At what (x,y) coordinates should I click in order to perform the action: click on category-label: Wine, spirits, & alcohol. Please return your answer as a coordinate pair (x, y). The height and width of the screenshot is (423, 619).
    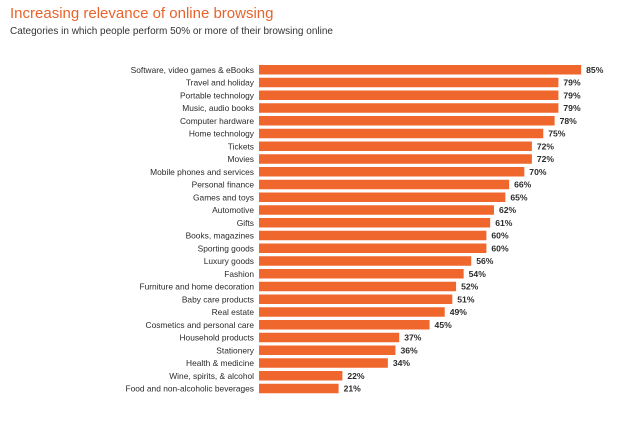
    Looking at the image, I should click on (211, 376).